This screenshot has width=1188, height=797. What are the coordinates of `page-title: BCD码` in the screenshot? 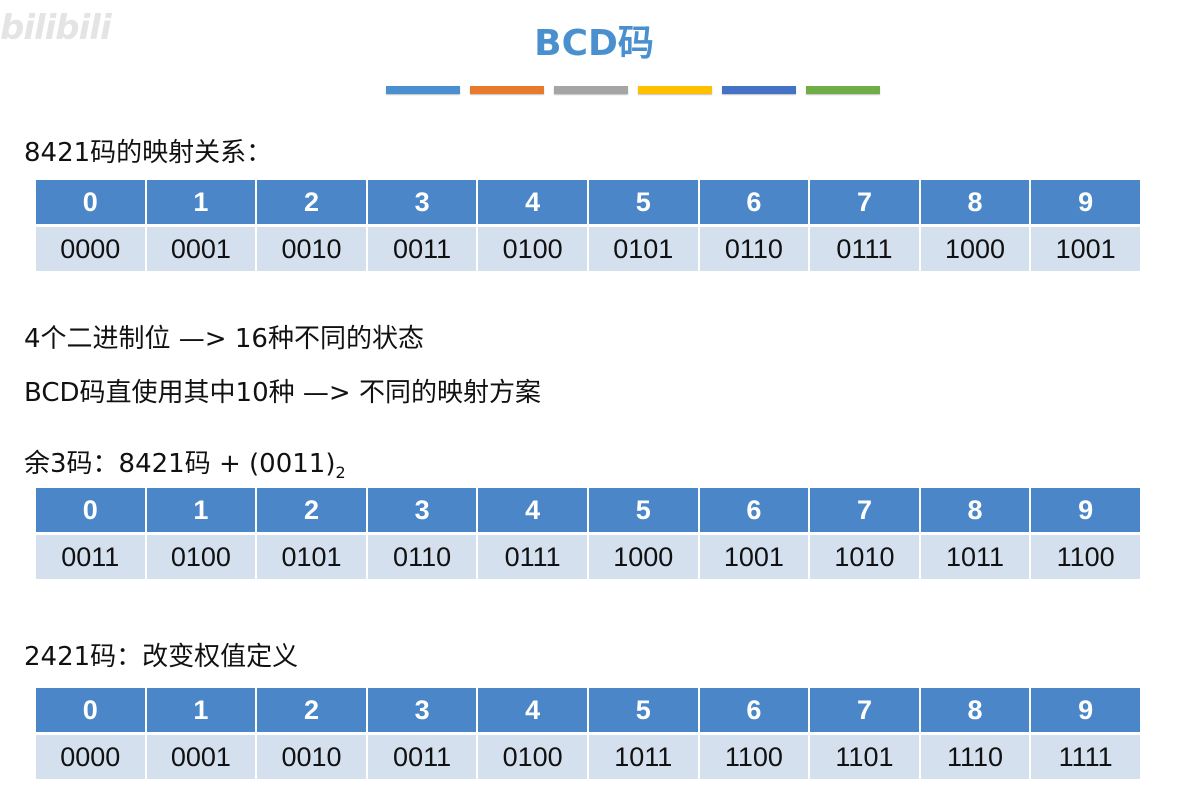 It's located at (594, 43).